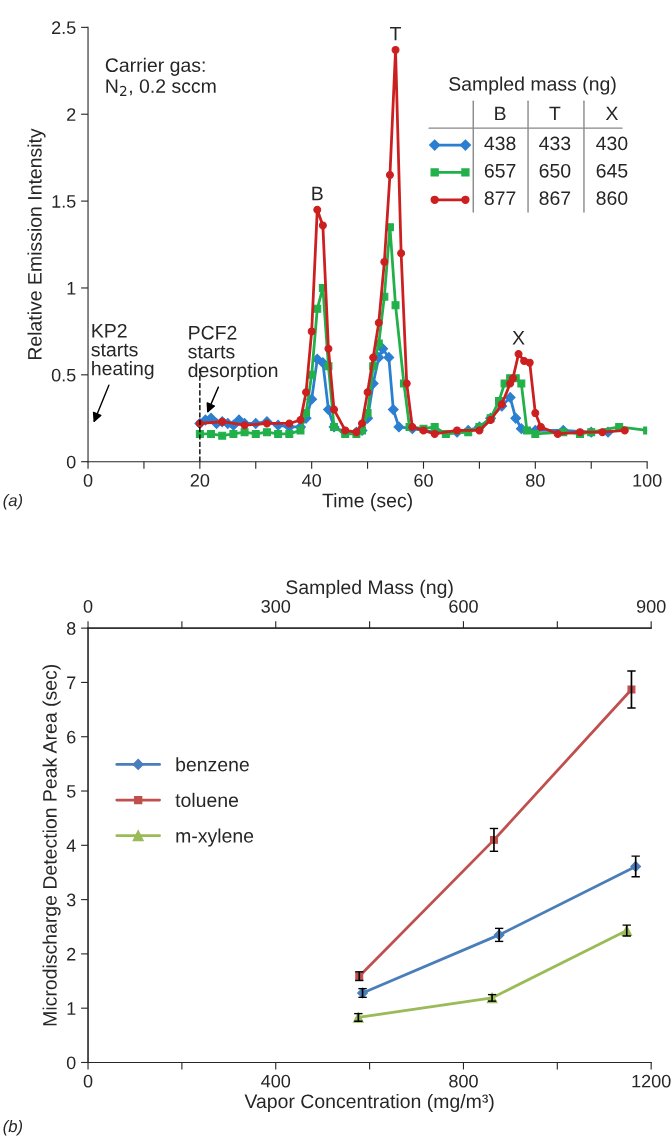 This screenshot has height=1140, width=672. Describe the element at coordinates (423, 480) in the screenshot. I see `x-tick-label: 60` at that location.